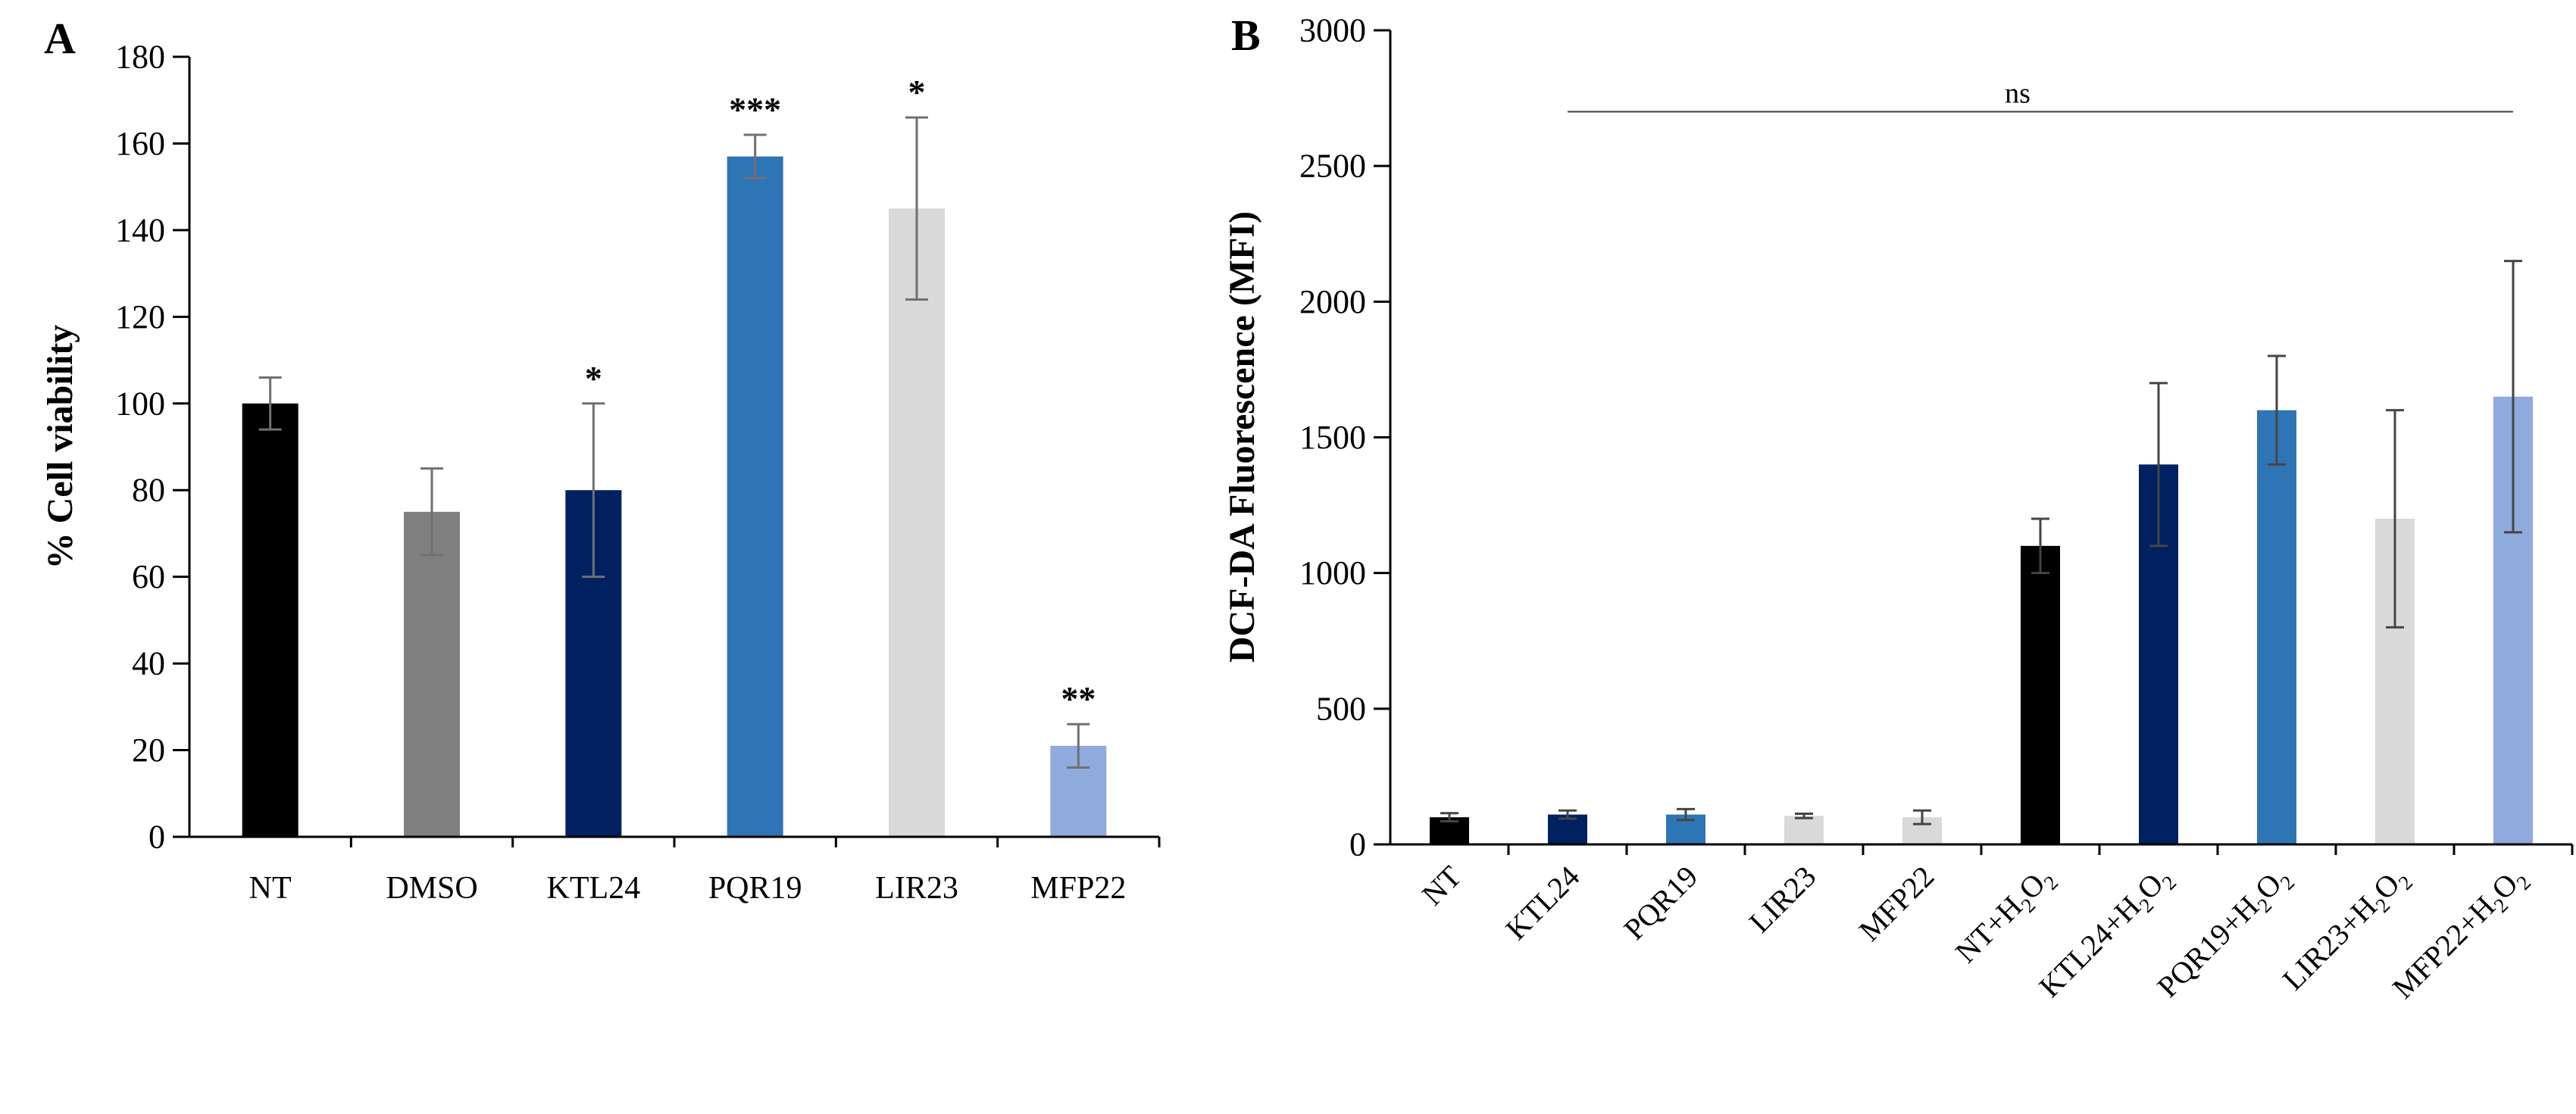 This screenshot has width=2576, height=1114. Describe the element at coordinates (1341, 708) in the screenshot. I see `y-tick-label: 500` at that location.